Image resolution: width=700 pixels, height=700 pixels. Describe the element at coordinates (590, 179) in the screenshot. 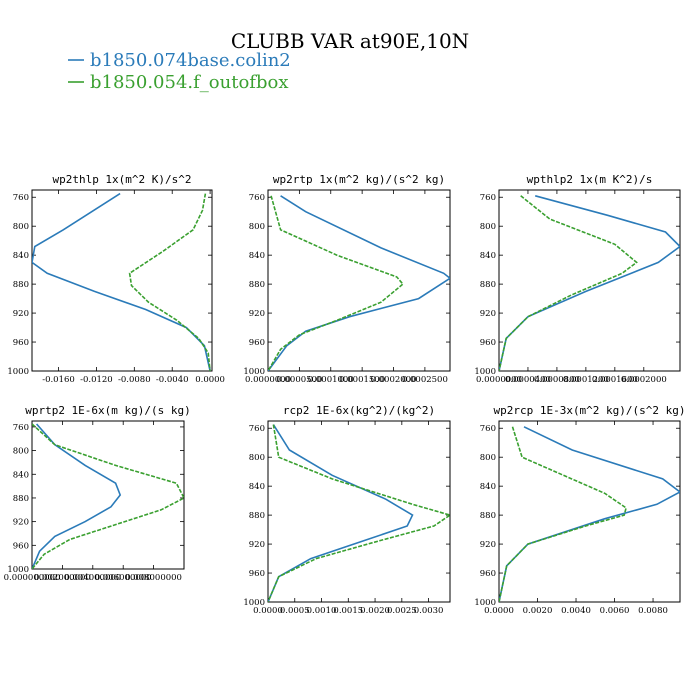

I see `panel-title-2: wpthlp2 1x(m K^2)/s` at that location.